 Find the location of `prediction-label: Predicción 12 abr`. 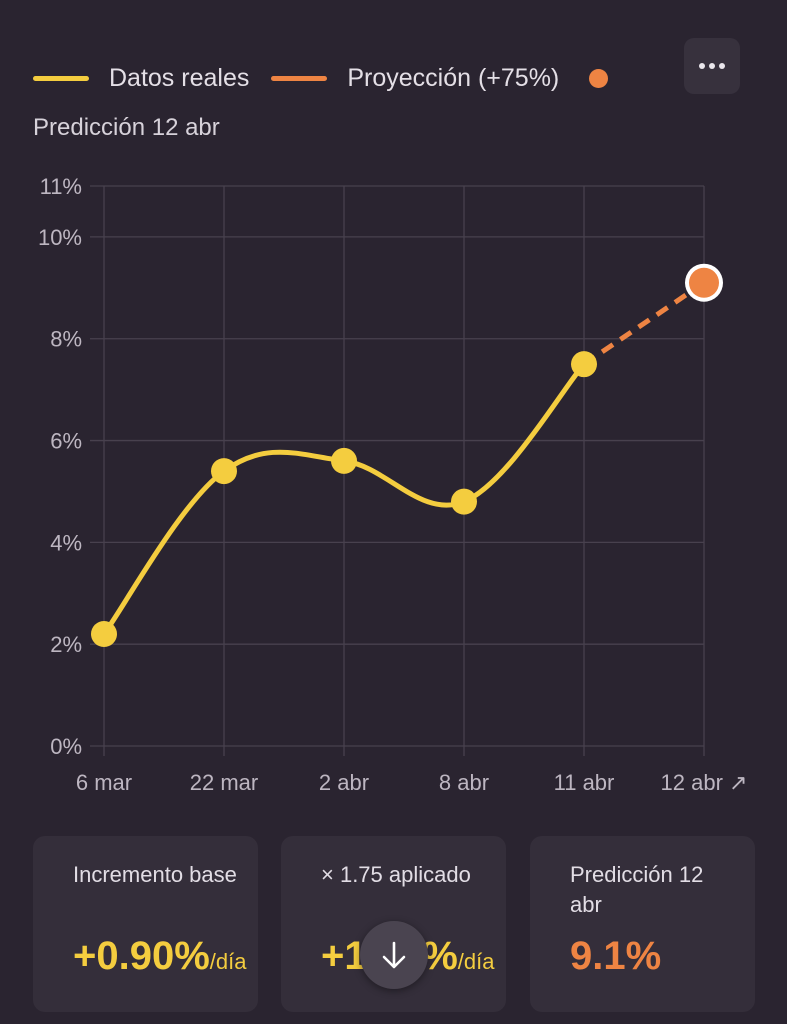

prediction-label: Predicción 12 abr is located at coordinates (637, 889).